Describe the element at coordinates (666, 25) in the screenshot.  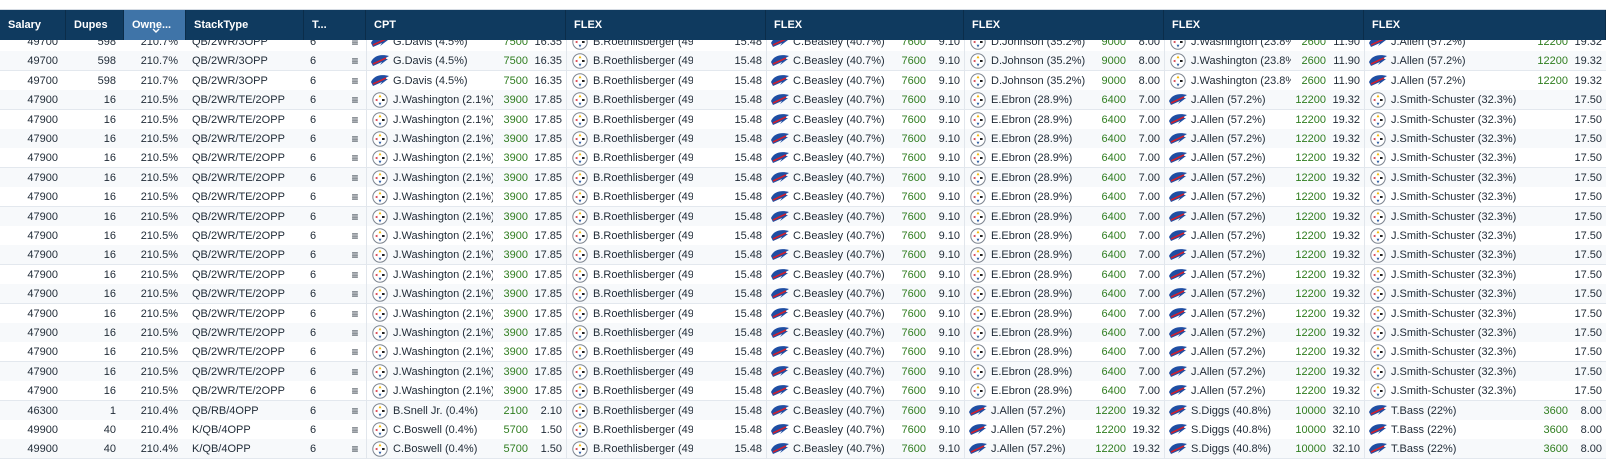
I see `col-header-flex-1: FLEX` at that location.